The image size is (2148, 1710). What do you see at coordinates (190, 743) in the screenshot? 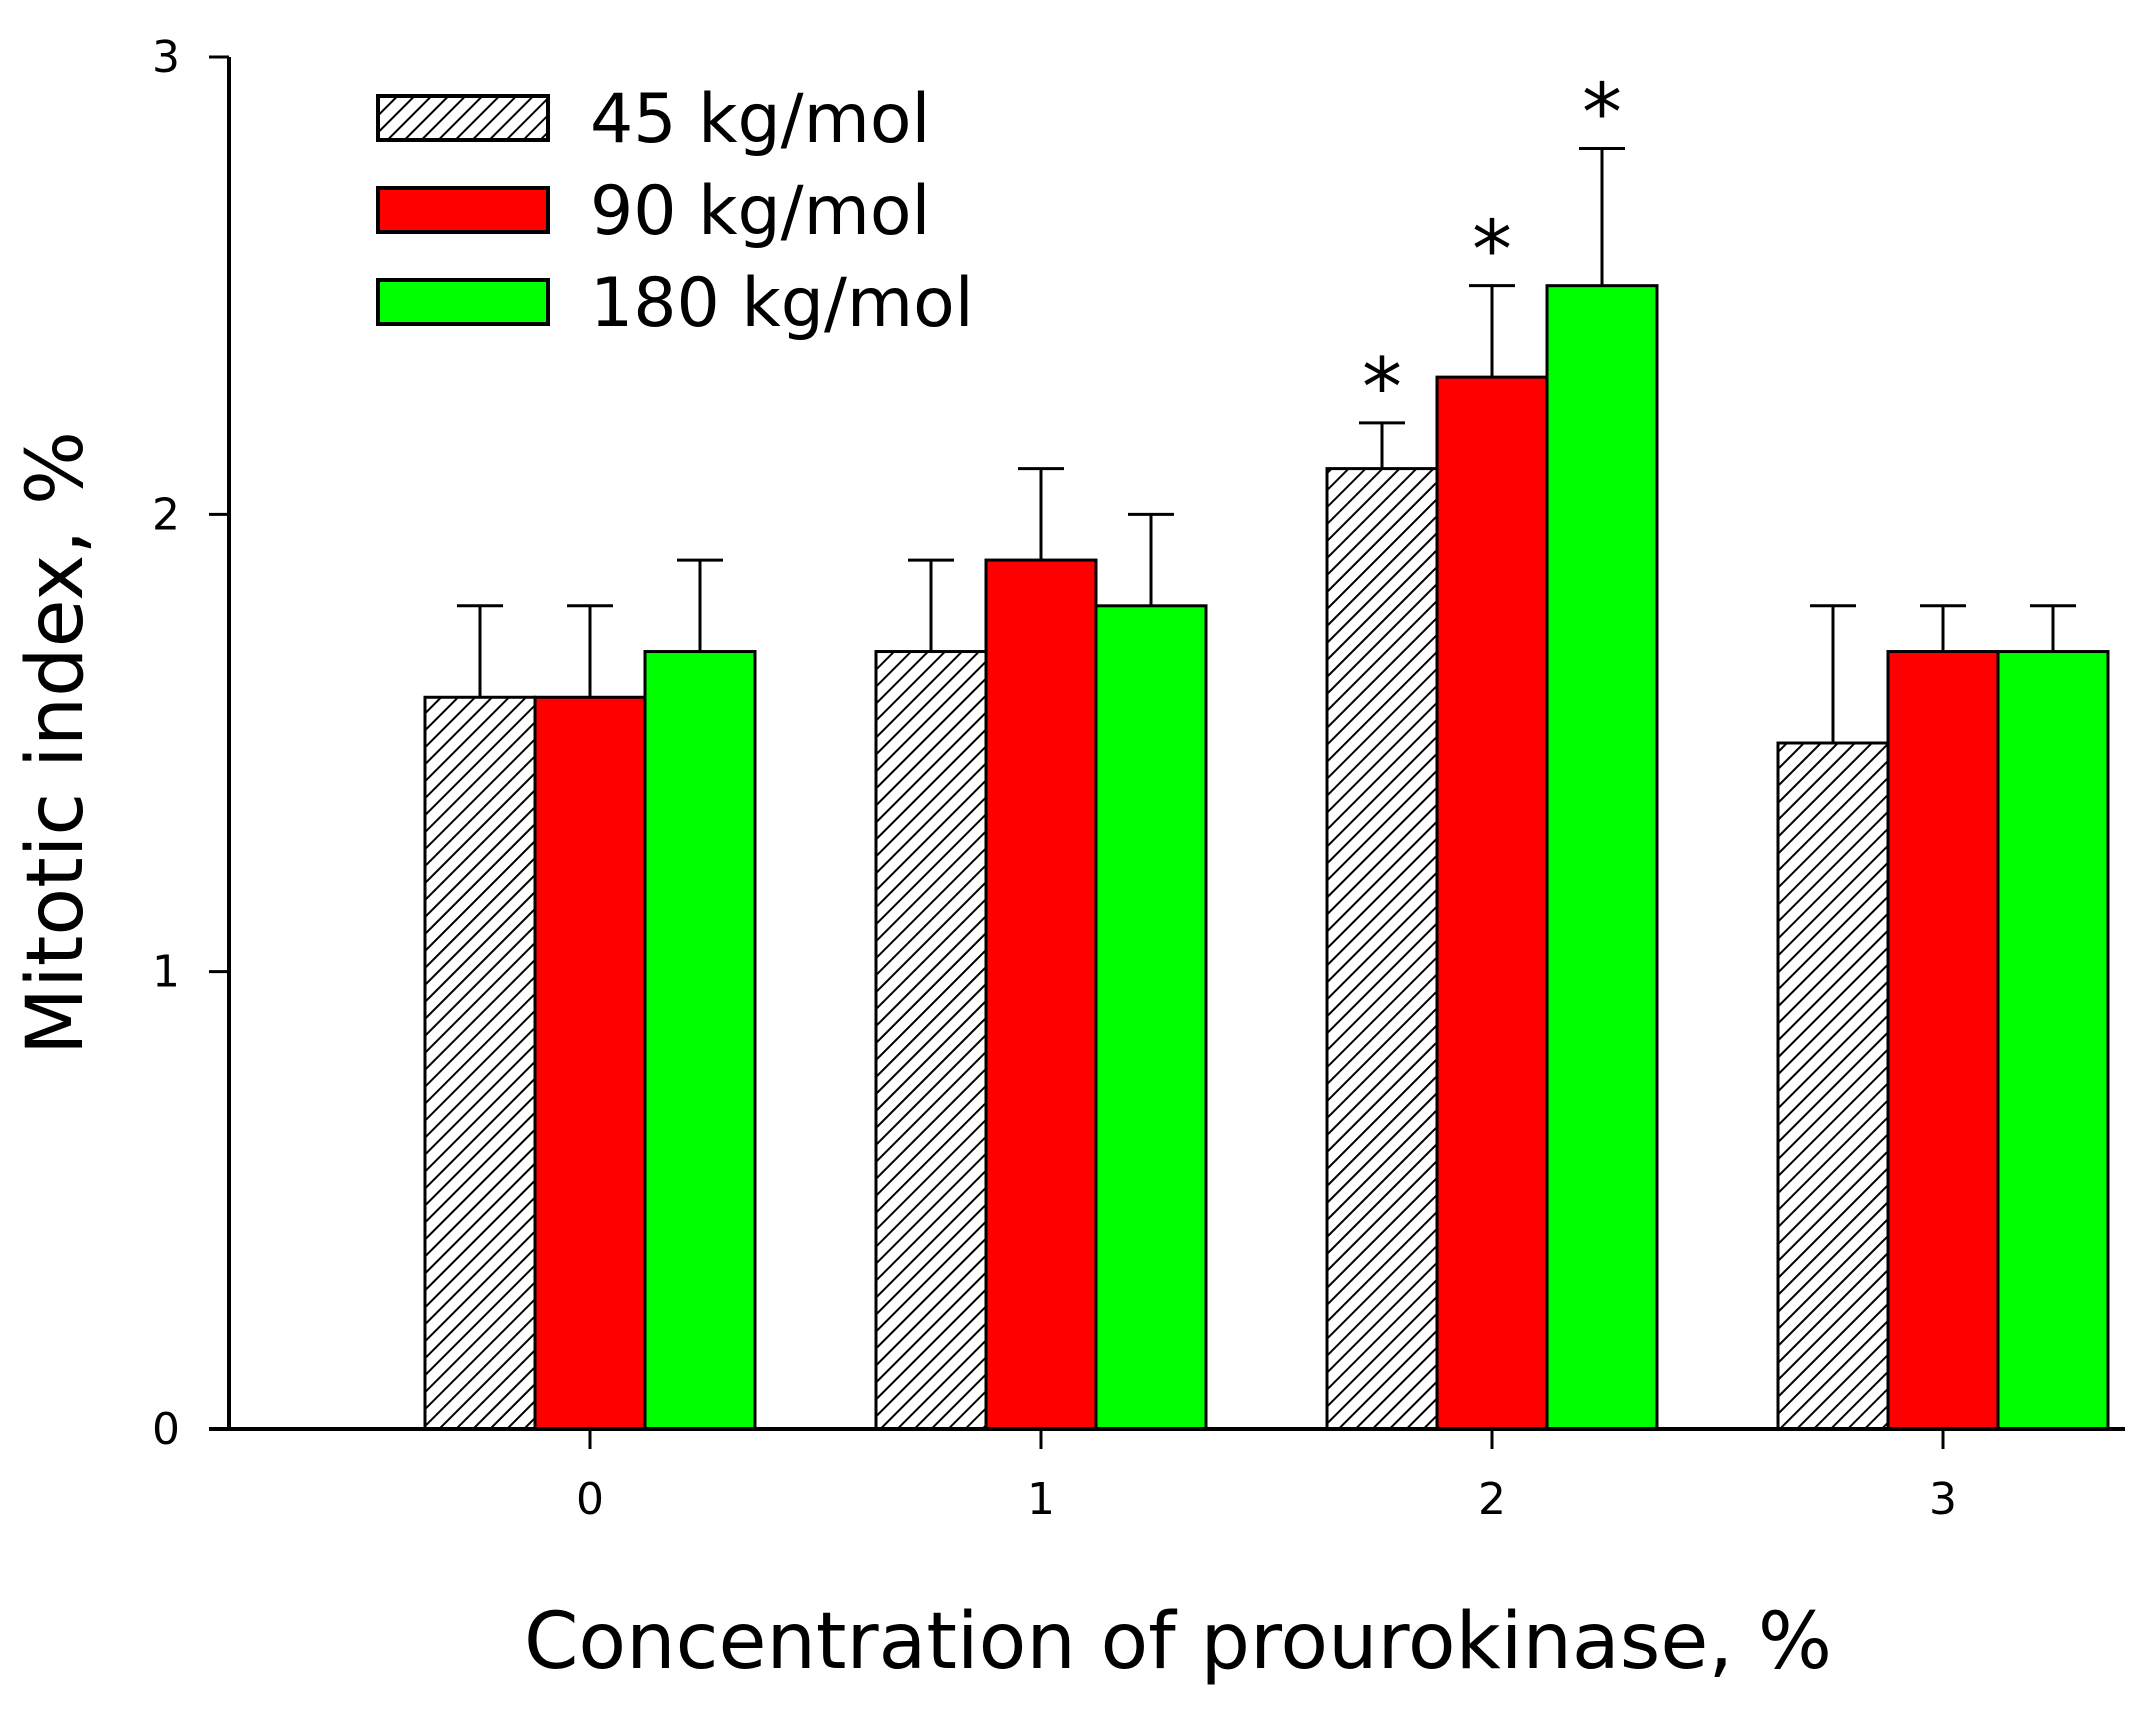
I see `y-axis-ticks: 0 1 2 3` at bounding box center [190, 743].